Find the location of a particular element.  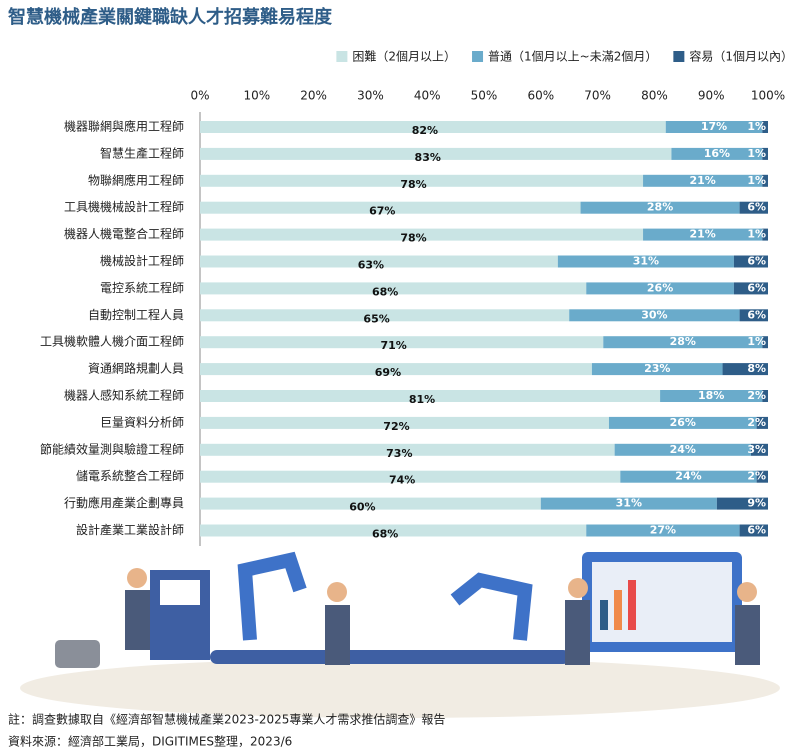

value-label: 17% is located at coordinates (714, 126).